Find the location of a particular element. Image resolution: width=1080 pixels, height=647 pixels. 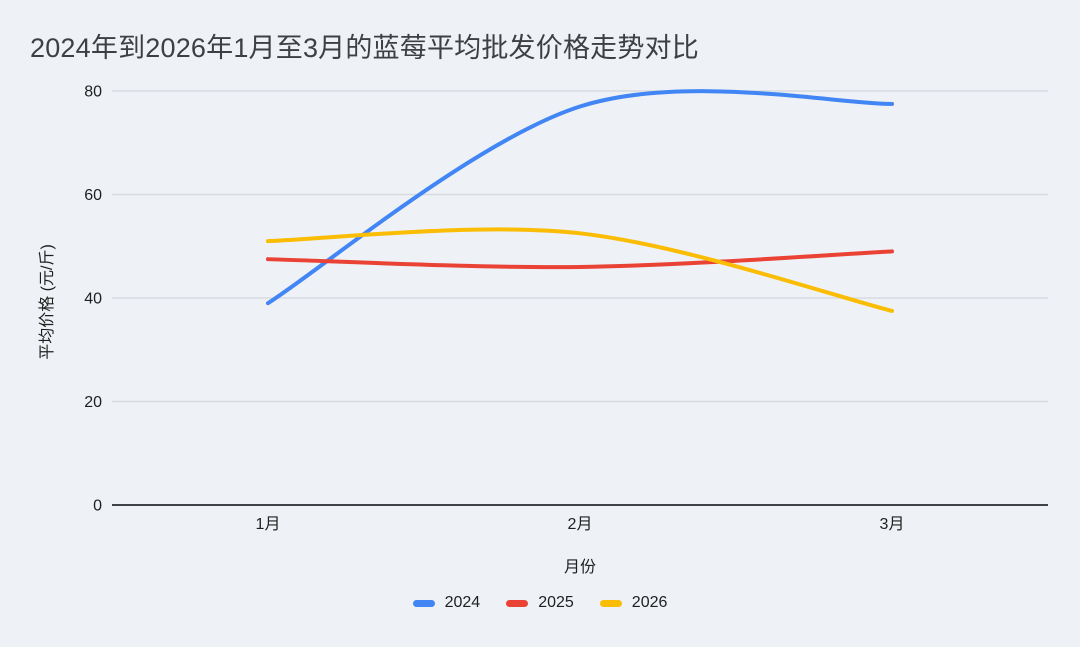

series-line-2026 is located at coordinates (580, 270).